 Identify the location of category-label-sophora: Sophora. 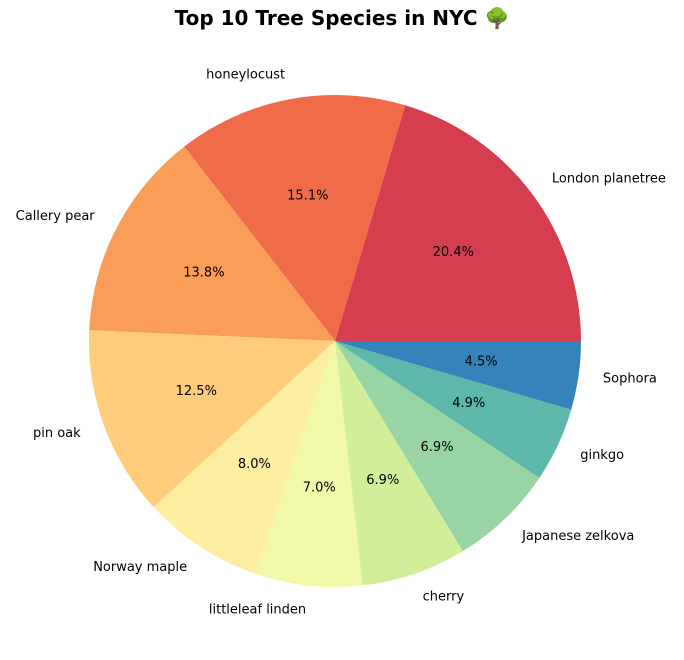
(630, 379).